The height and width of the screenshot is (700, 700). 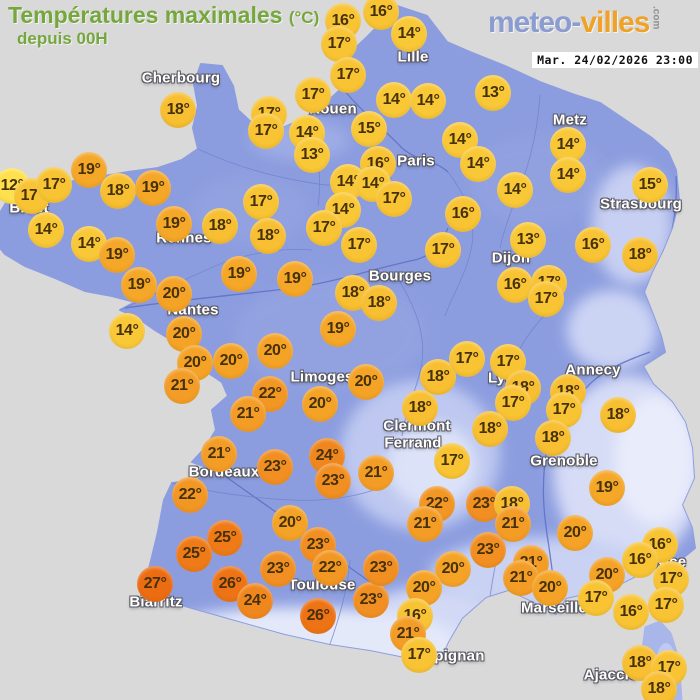 I want to click on city-label: Bordeaux, so click(x=224, y=472).